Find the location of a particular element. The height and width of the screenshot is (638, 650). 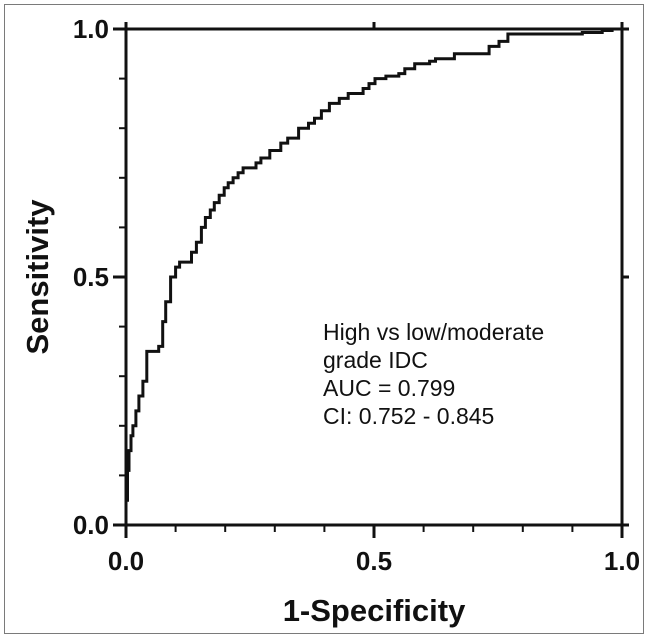

x-tick-label: 0.5 is located at coordinates (374, 561).